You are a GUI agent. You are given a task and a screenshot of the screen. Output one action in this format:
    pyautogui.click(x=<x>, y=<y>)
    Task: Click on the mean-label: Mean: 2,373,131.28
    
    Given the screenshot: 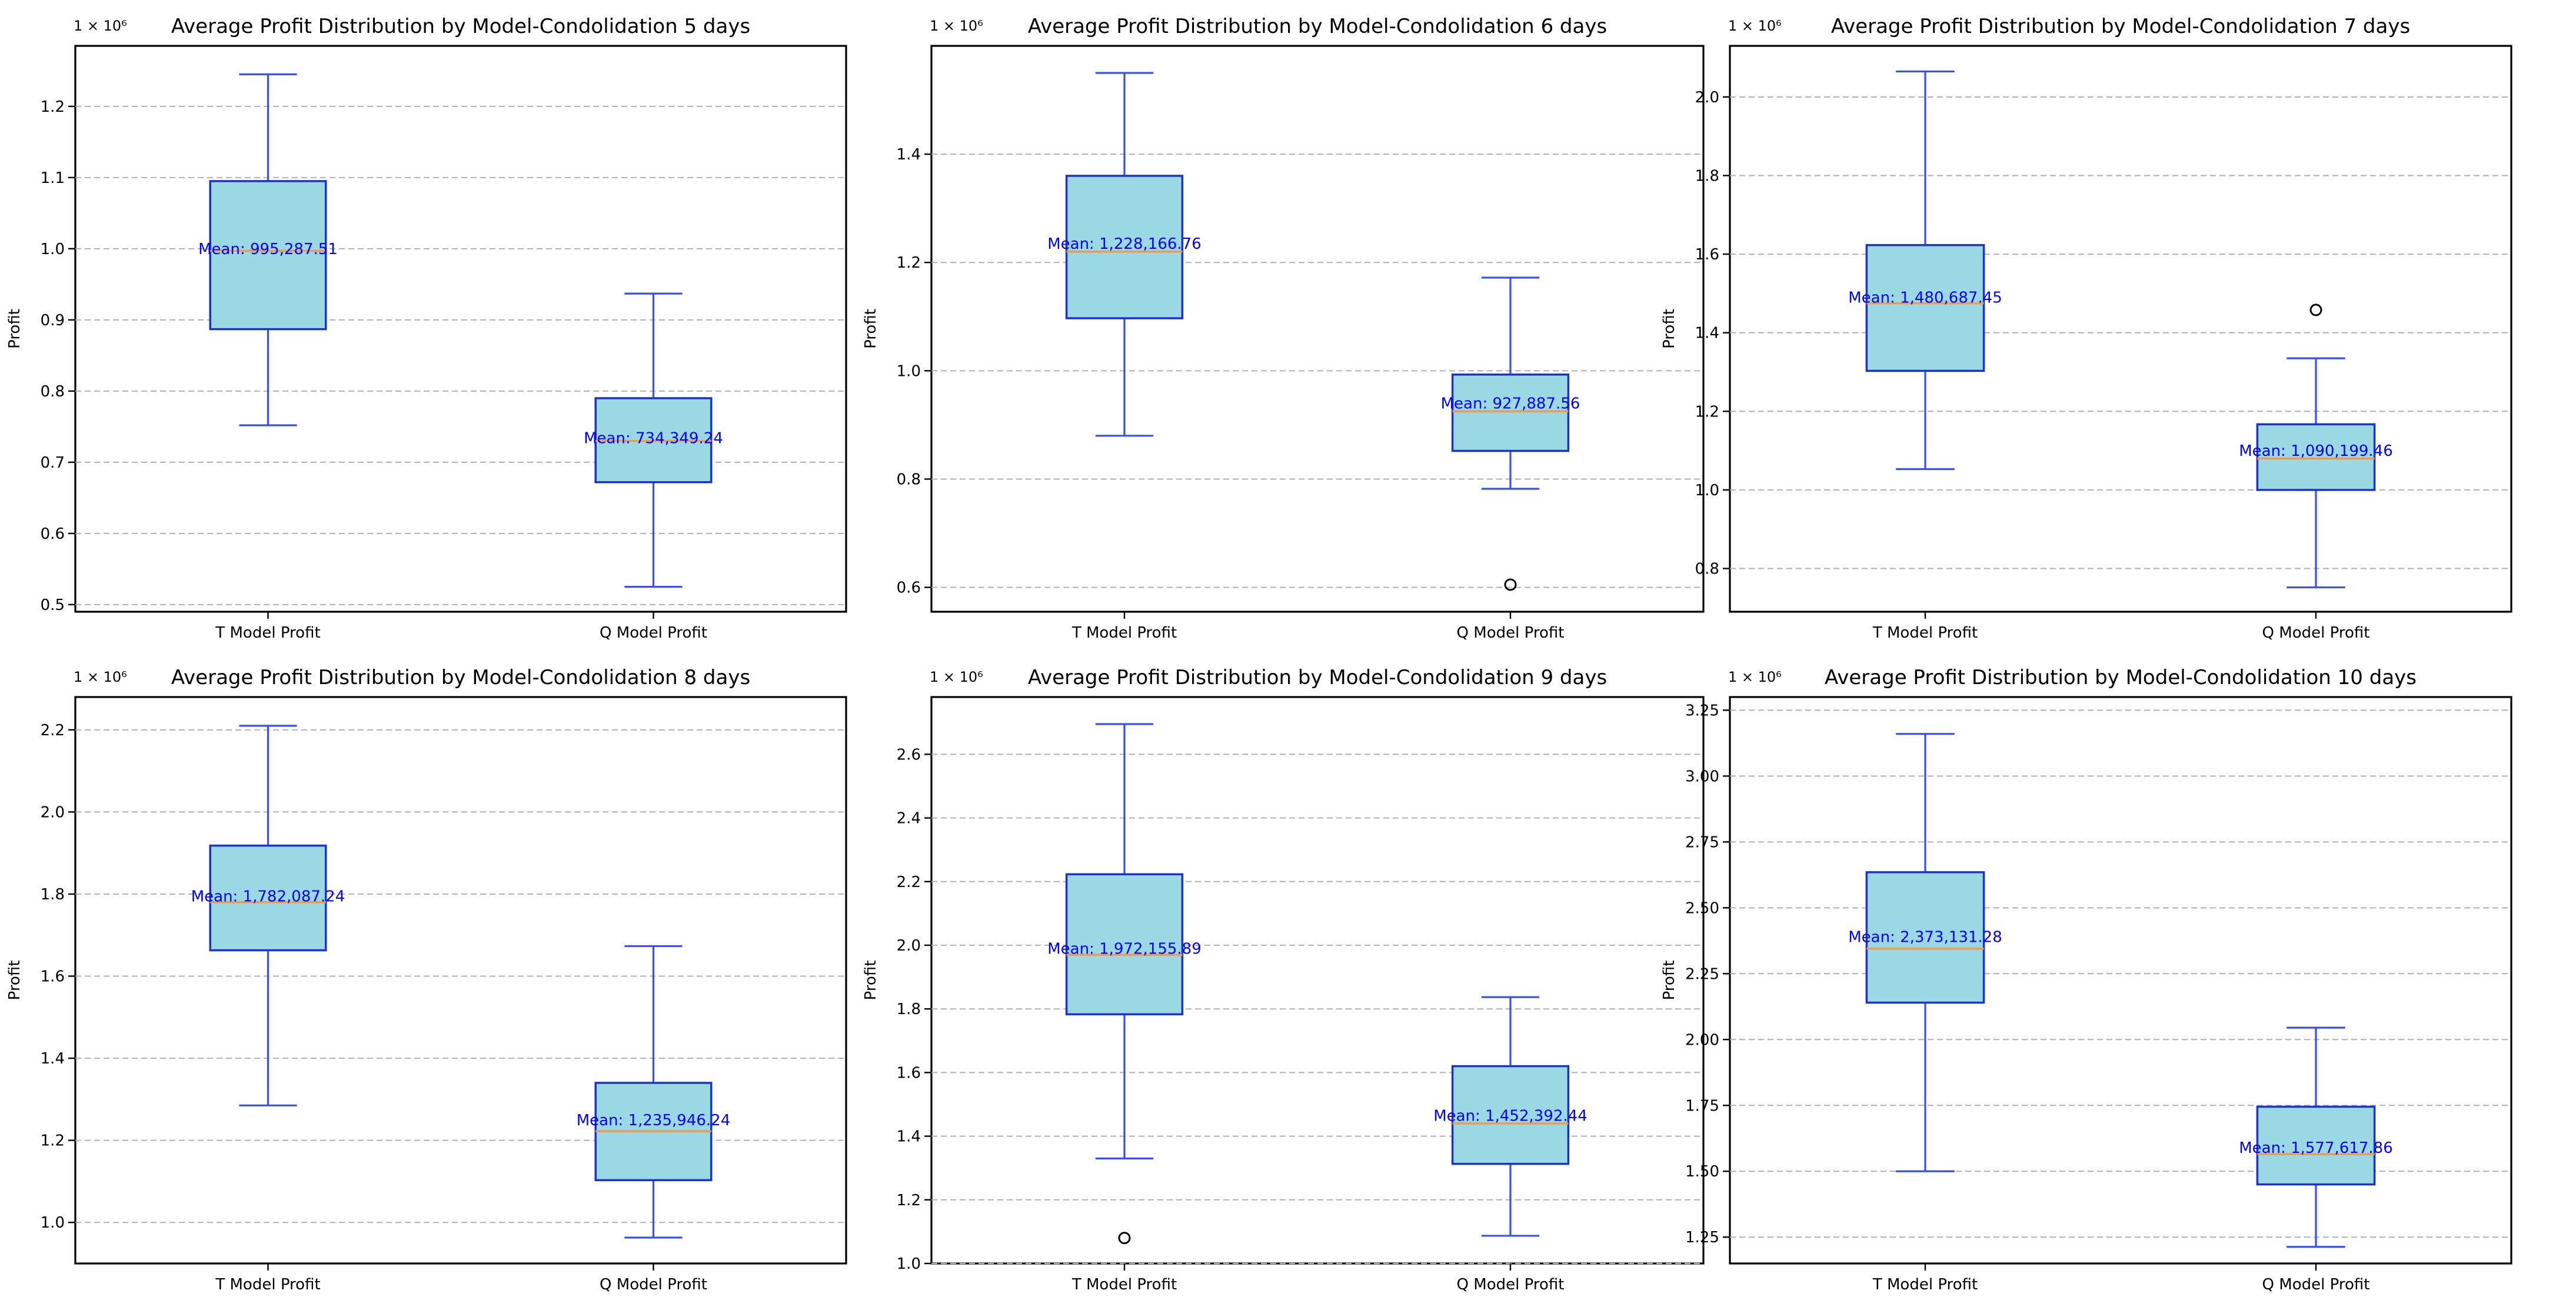 What is the action you would take?
    pyautogui.click(x=1925, y=937)
    